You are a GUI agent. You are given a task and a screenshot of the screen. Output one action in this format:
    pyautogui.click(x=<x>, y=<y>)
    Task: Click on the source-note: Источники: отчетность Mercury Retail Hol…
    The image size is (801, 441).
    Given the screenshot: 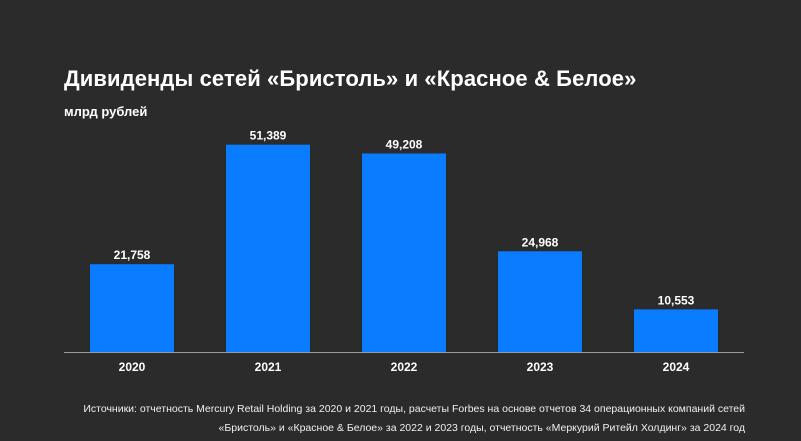 What is the action you would take?
    pyautogui.click(x=395, y=419)
    